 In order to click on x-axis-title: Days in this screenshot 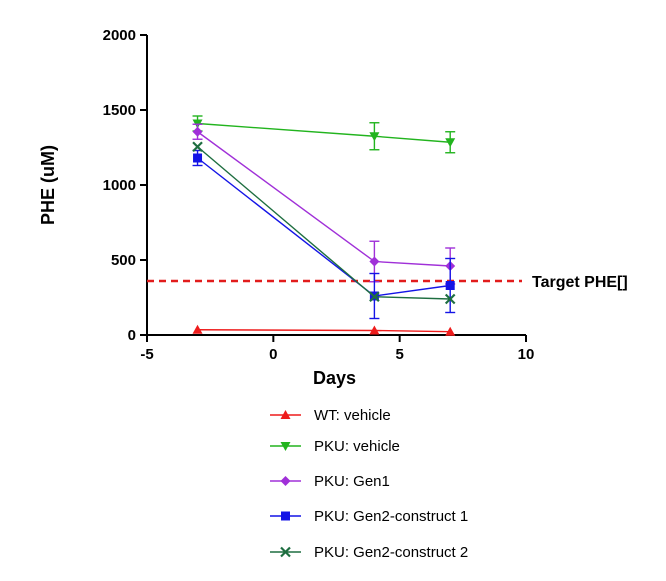, I will do `click(334, 378)`.